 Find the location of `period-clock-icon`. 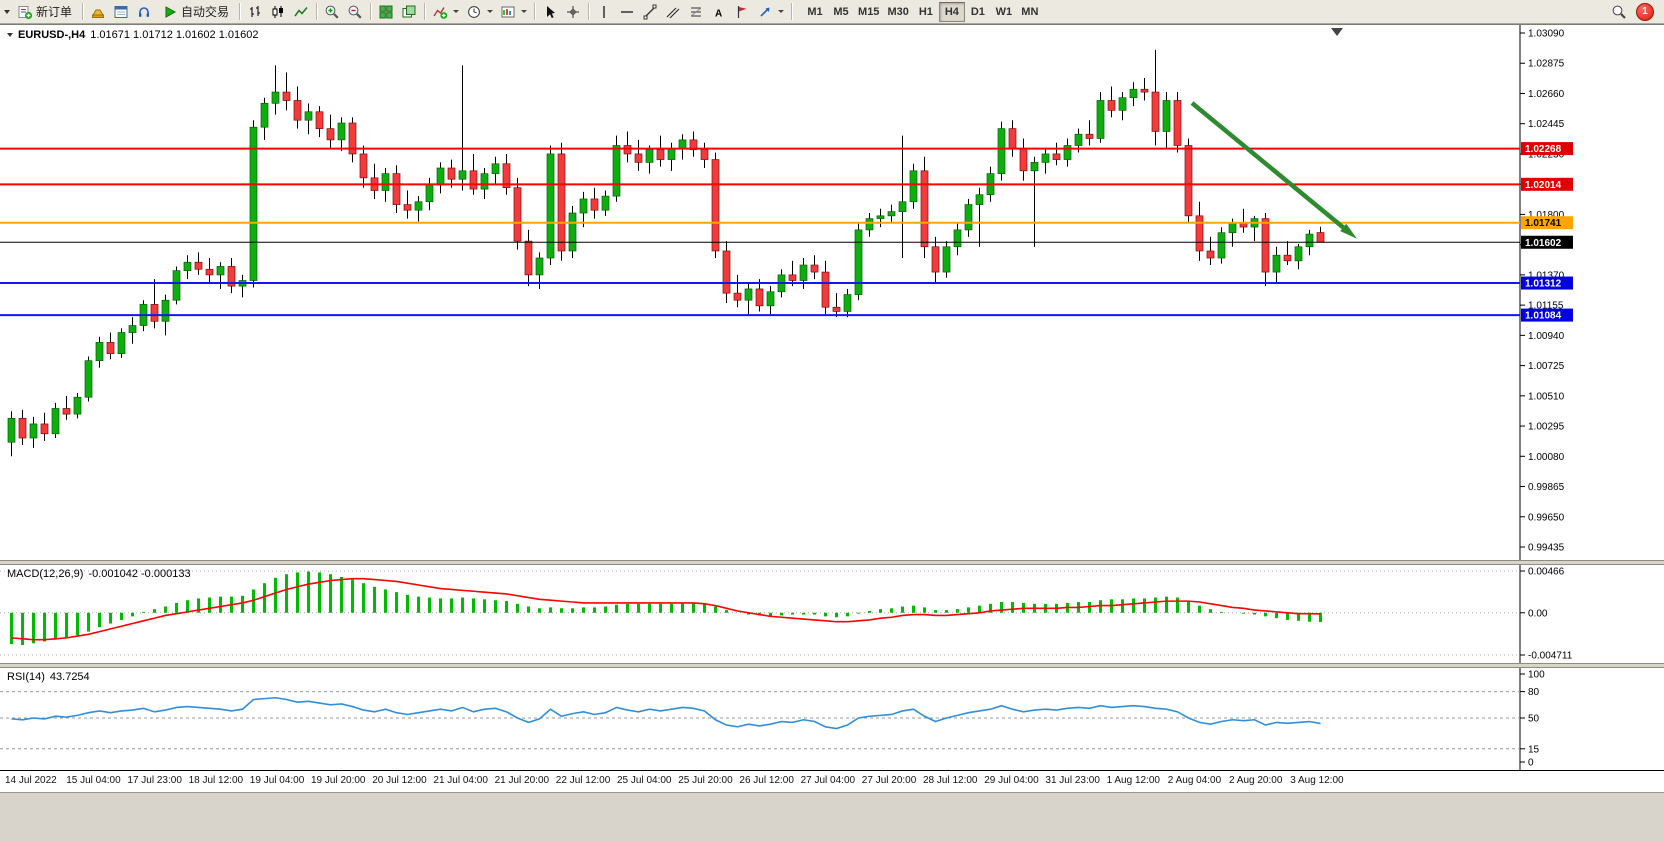

period-clock-icon is located at coordinates (474, 11).